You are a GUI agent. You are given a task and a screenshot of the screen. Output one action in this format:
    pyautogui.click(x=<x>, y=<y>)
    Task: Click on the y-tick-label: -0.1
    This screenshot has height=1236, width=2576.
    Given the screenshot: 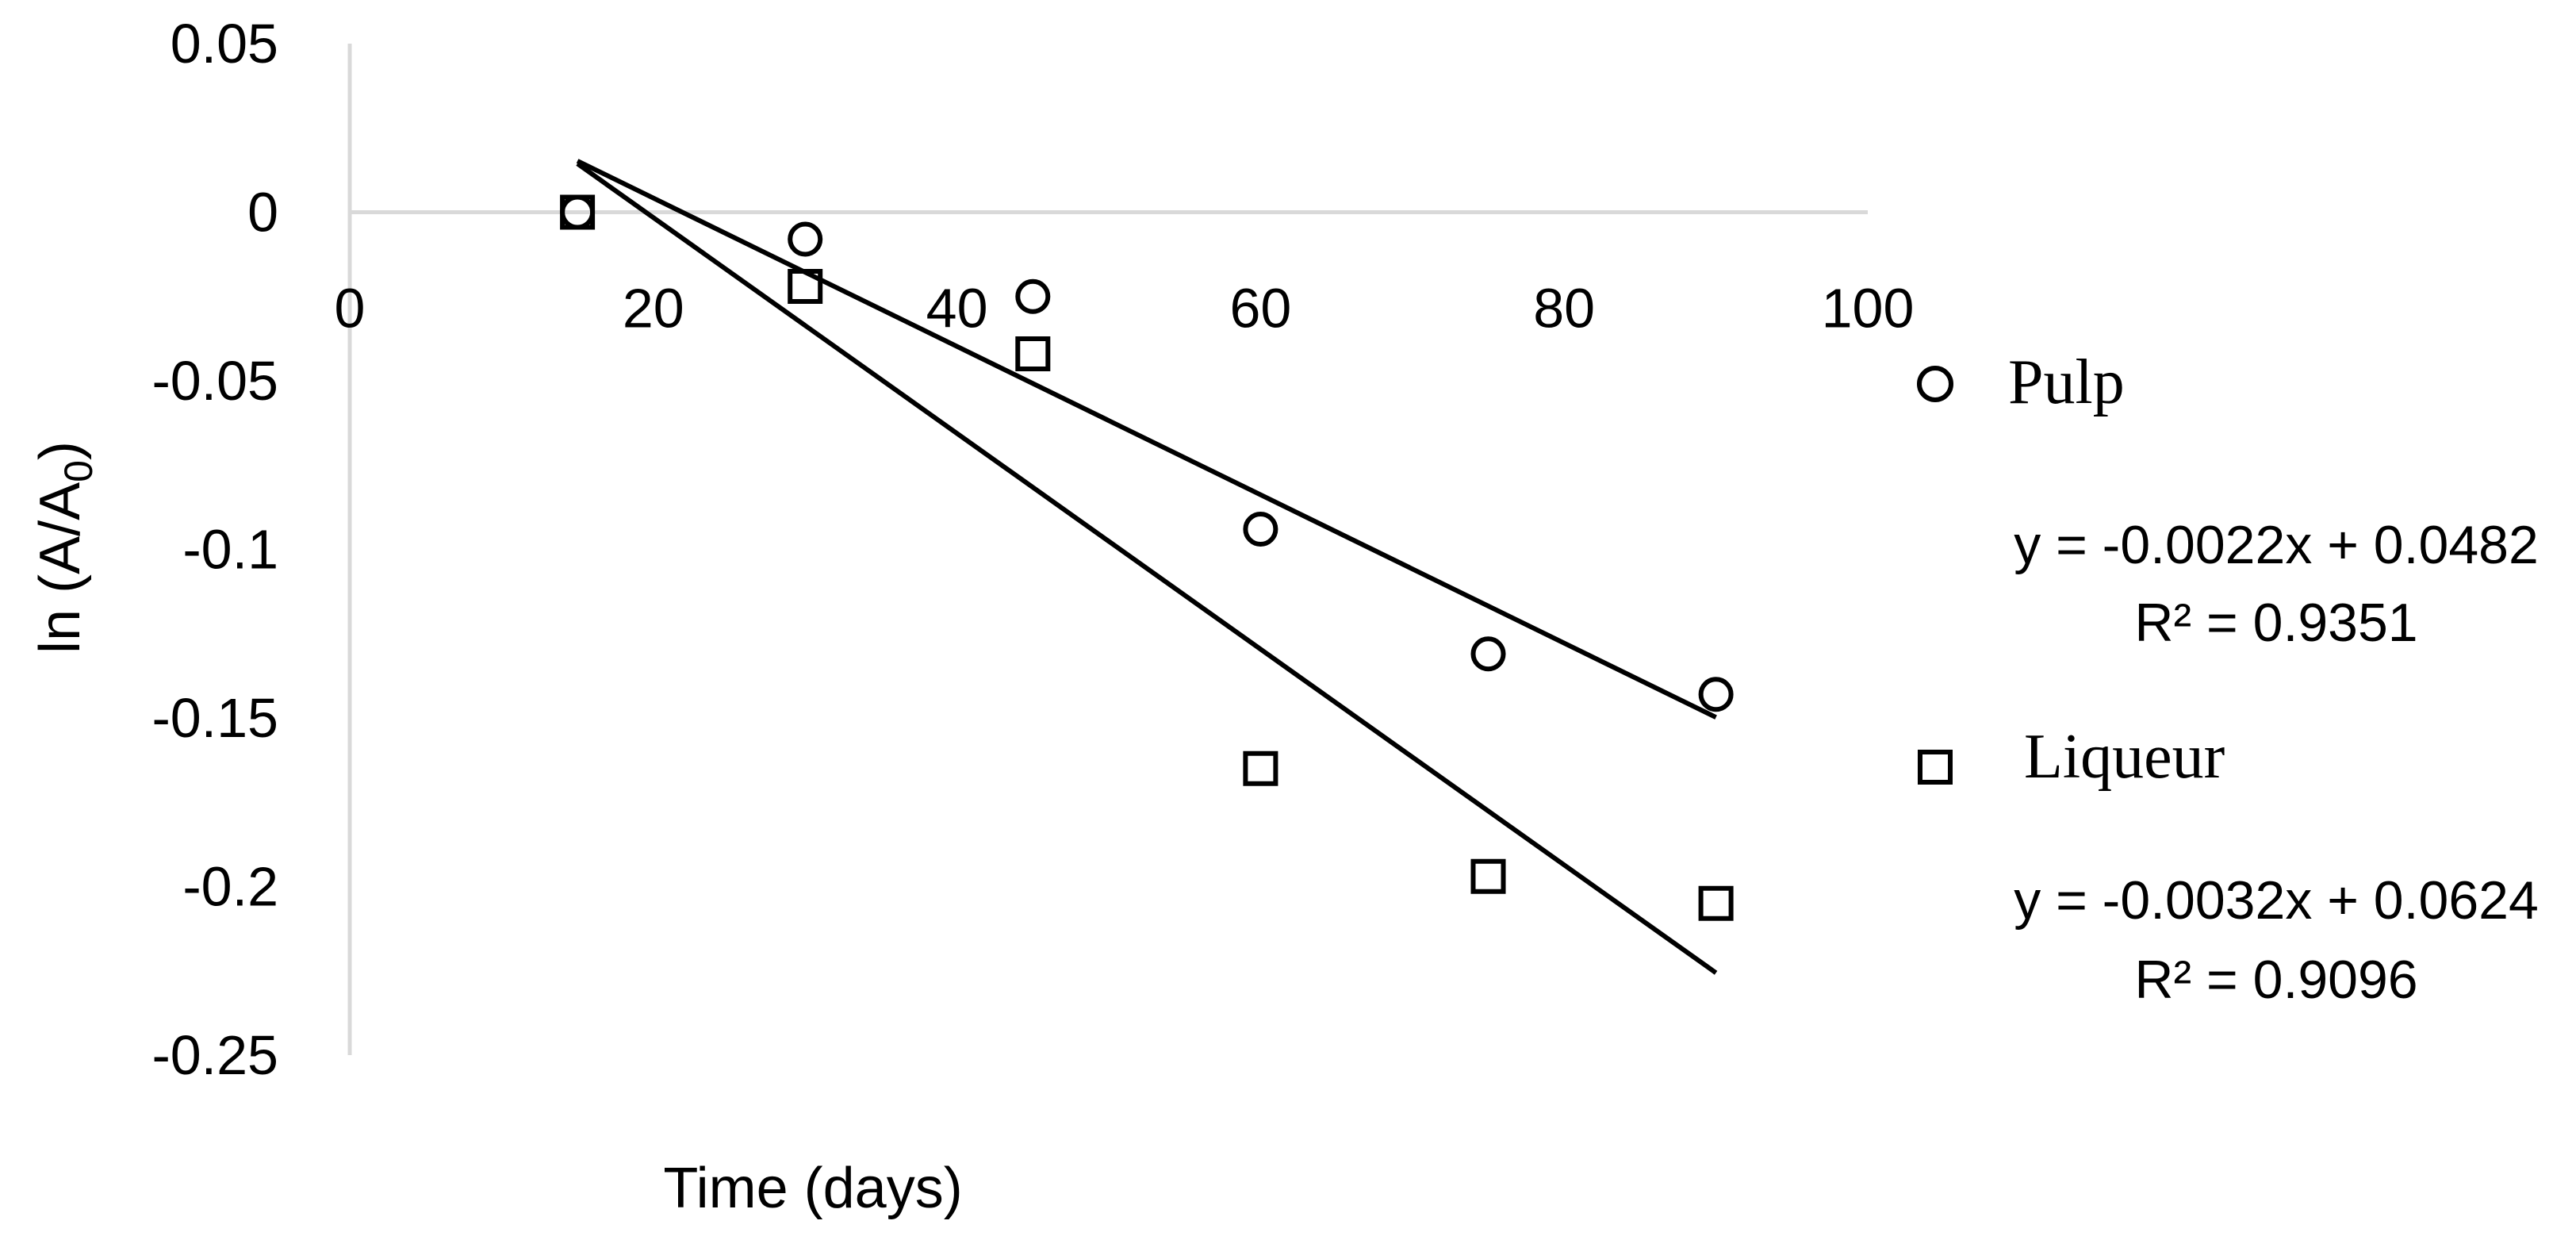 What is the action you would take?
    pyautogui.click(x=230, y=550)
    